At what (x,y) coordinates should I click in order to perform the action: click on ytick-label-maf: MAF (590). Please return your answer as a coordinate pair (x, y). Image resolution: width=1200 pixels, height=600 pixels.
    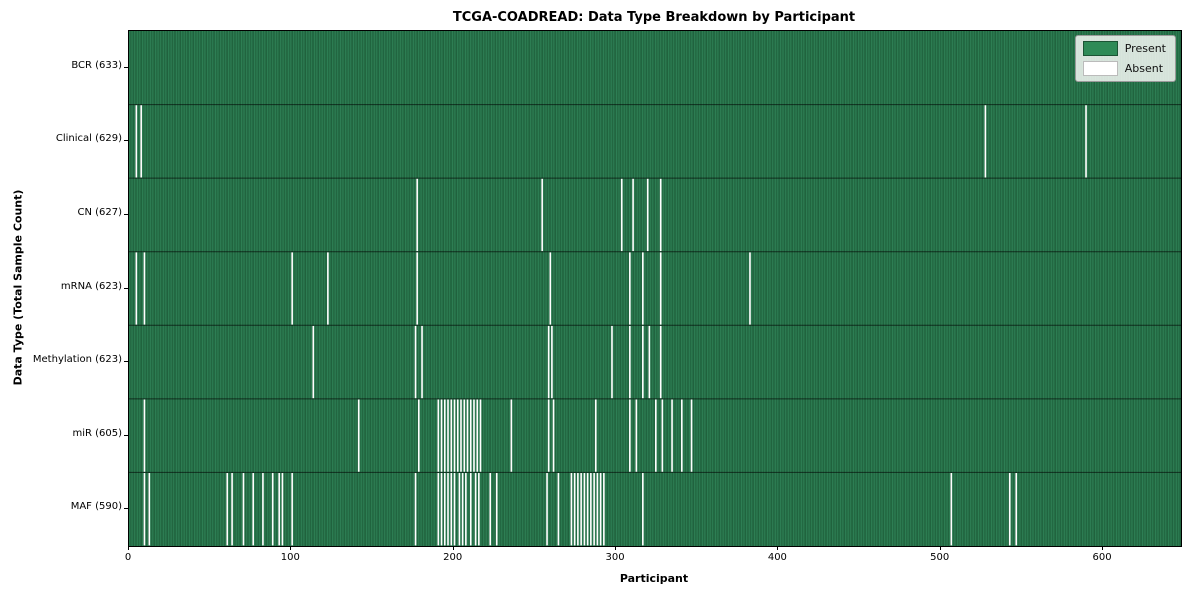
    Looking at the image, I should click on (96, 507).